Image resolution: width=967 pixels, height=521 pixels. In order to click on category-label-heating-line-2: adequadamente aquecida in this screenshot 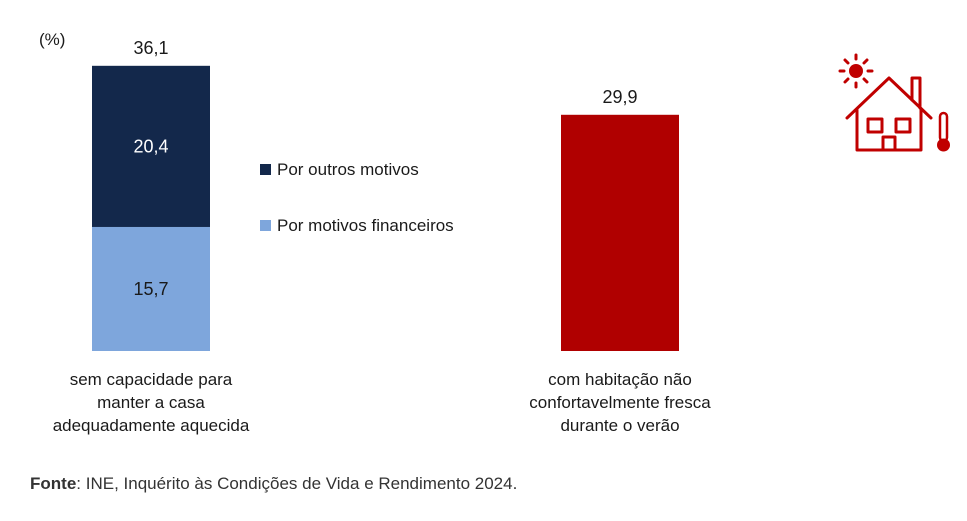, I will do `click(151, 425)`.